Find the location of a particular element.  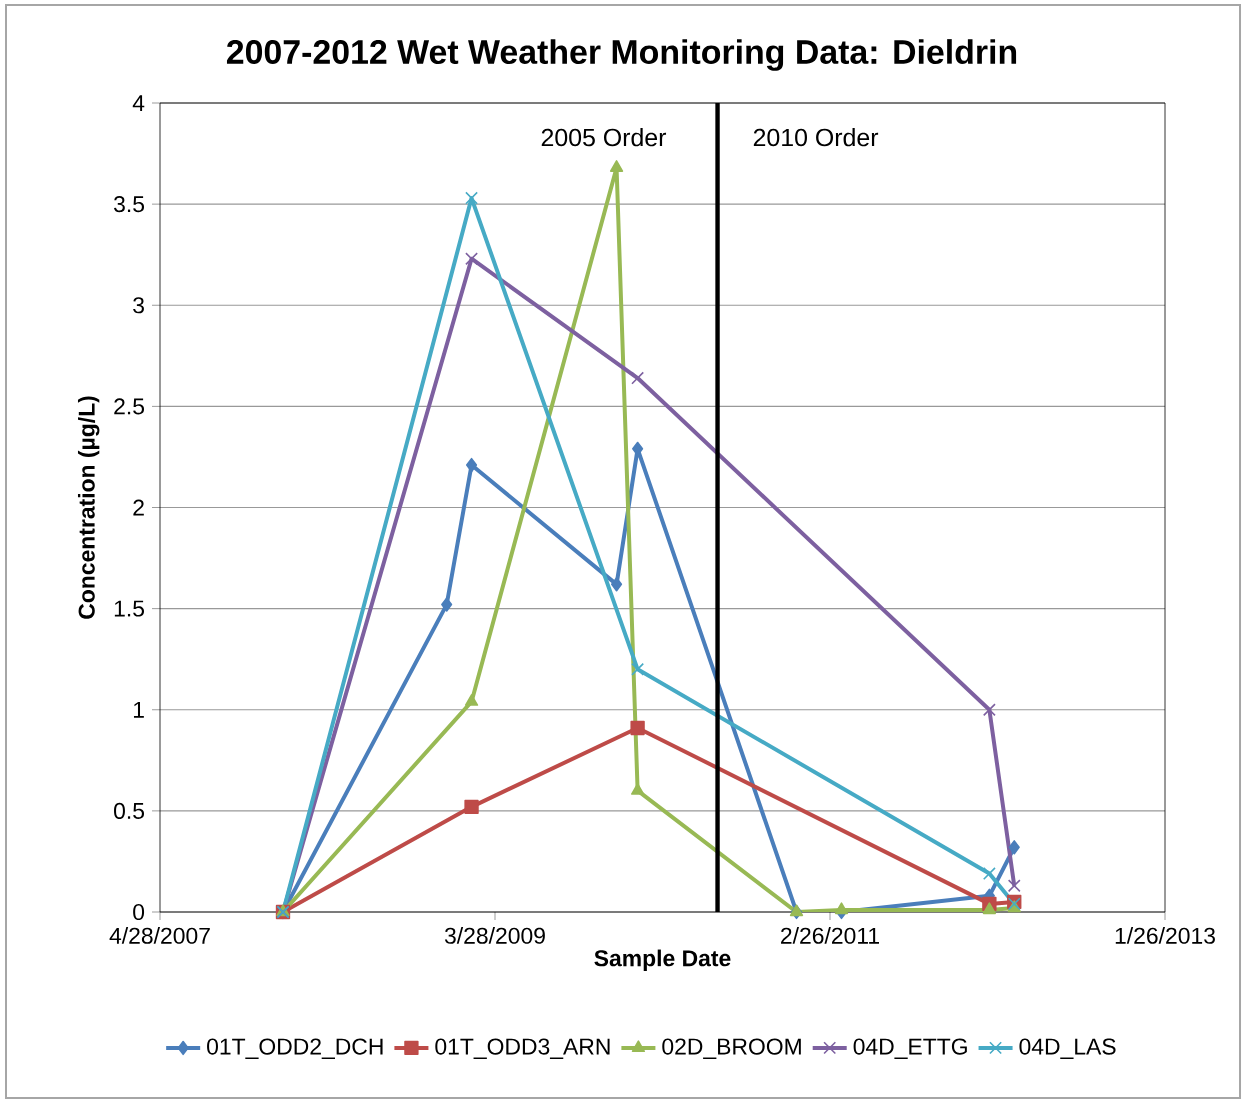

y-tick-label: 2.5 is located at coordinates (129, 406).